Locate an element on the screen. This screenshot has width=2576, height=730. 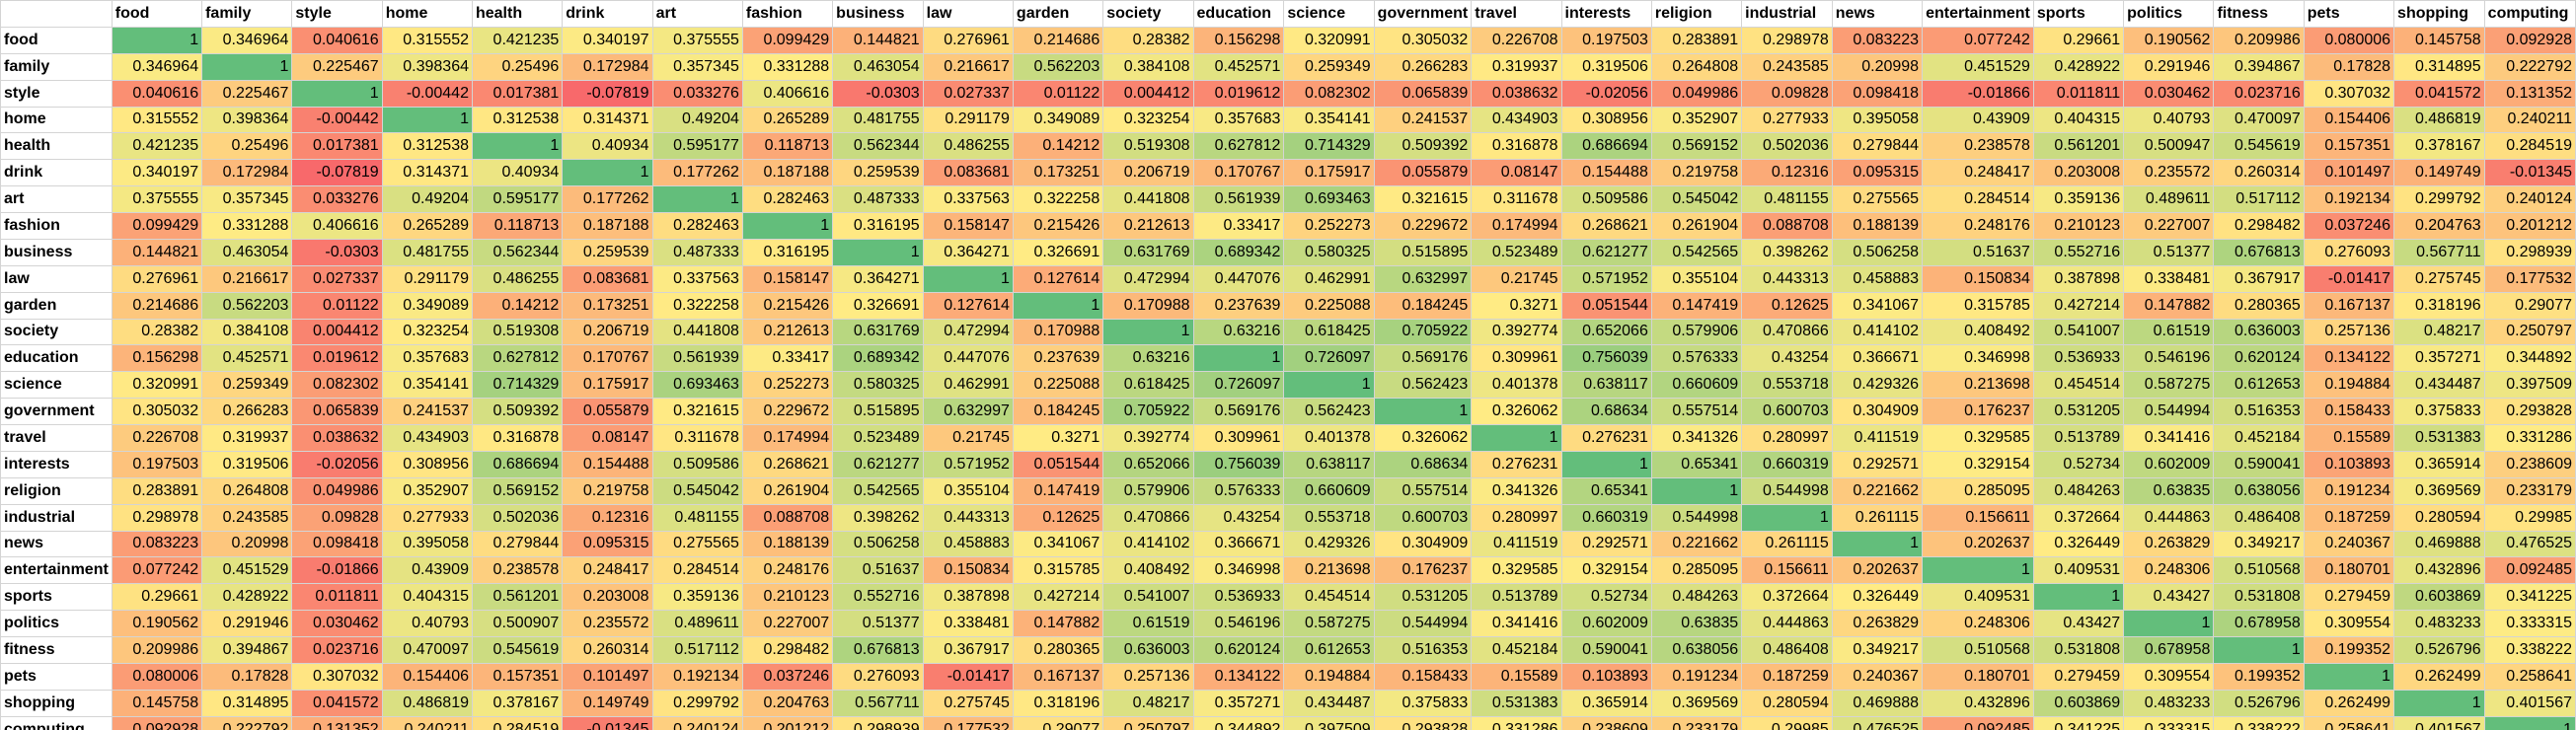
data-cell: -0.01417 is located at coordinates (968, 677).